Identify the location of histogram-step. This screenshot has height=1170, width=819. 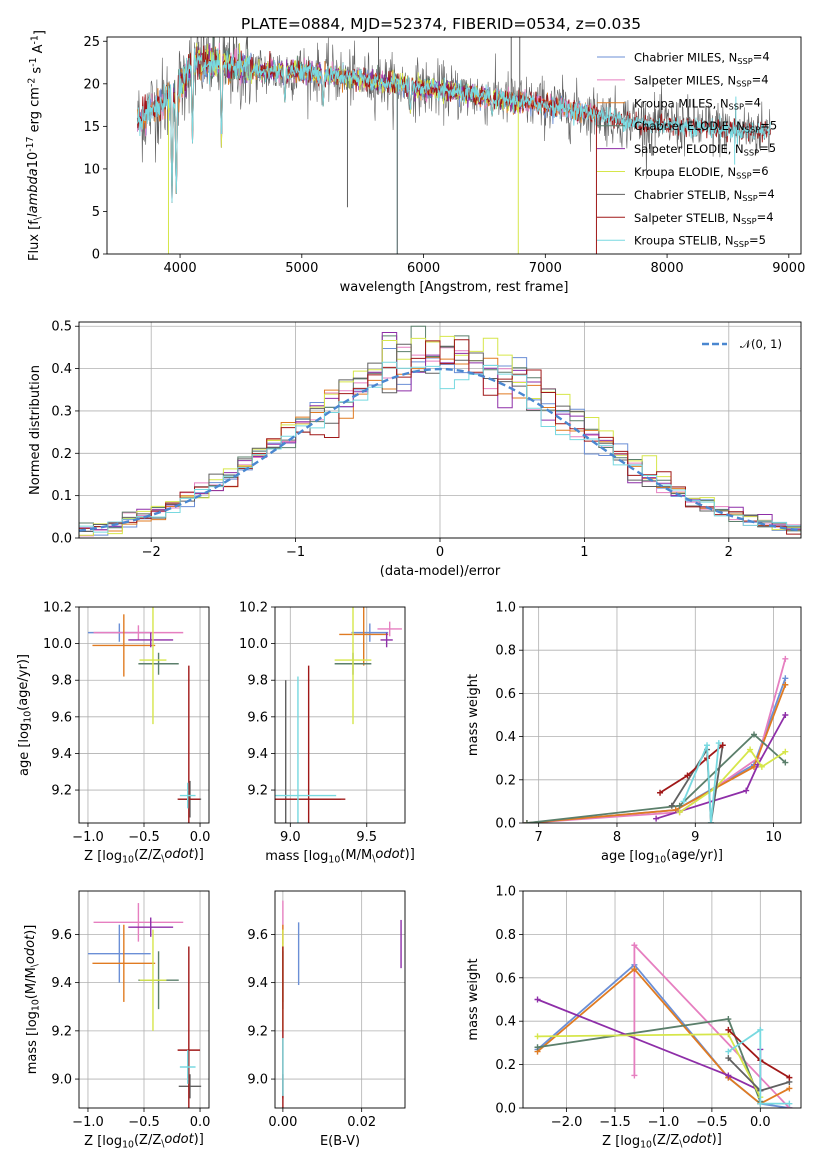
(440, 449).